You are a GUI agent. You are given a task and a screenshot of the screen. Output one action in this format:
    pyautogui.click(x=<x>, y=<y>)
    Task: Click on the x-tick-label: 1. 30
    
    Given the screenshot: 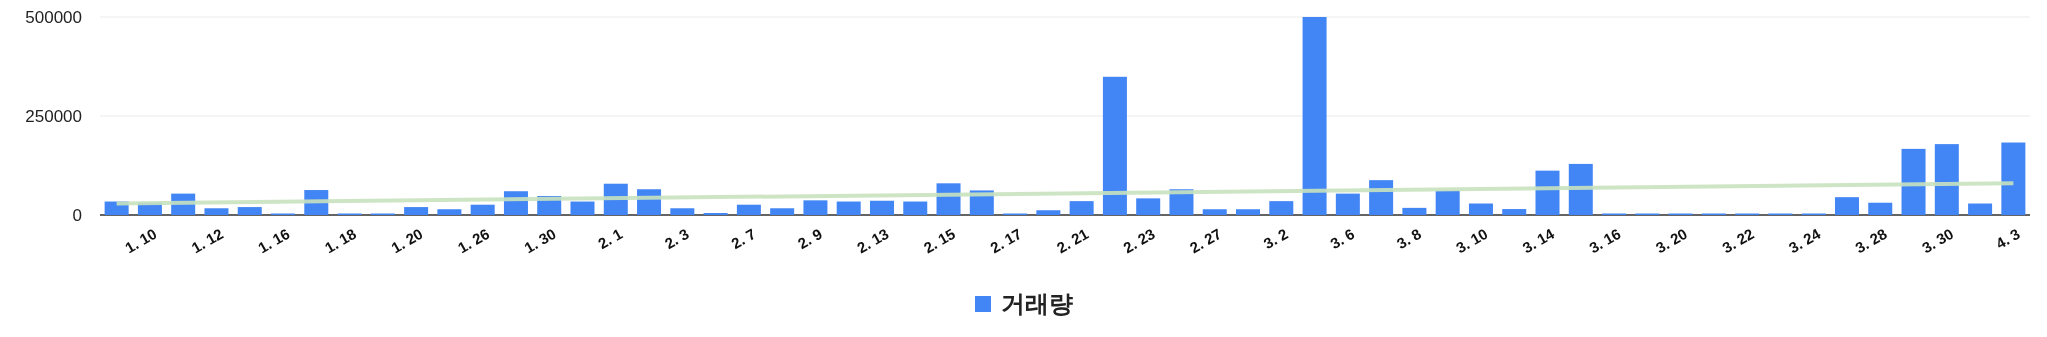 What is the action you would take?
    pyautogui.click(x=540, y=240)
    